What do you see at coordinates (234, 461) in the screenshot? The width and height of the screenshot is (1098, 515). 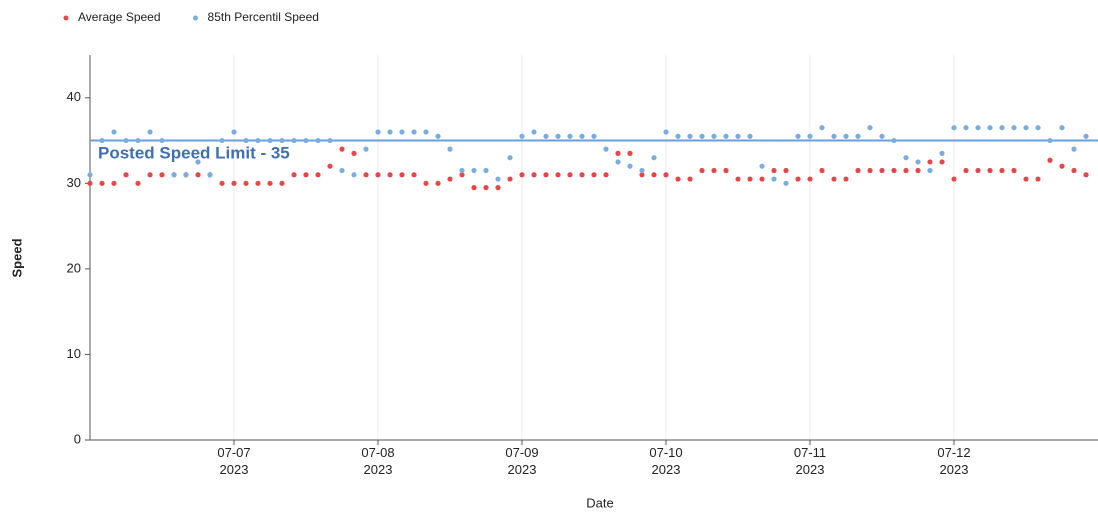 I see `x-tick-label: 07-07 2023` at bounding box center [234, 461].